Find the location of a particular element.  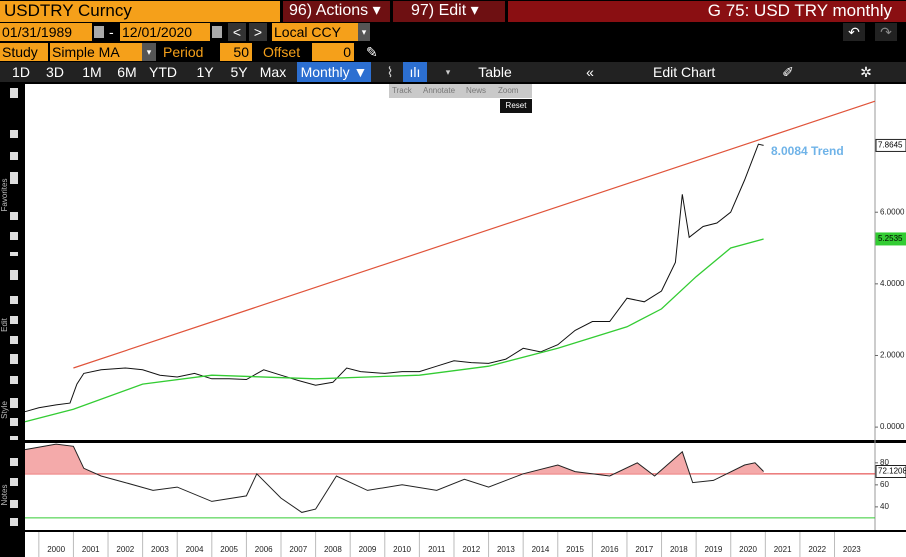

x-tick-label: 2011 is located at coordinates (437, 549).